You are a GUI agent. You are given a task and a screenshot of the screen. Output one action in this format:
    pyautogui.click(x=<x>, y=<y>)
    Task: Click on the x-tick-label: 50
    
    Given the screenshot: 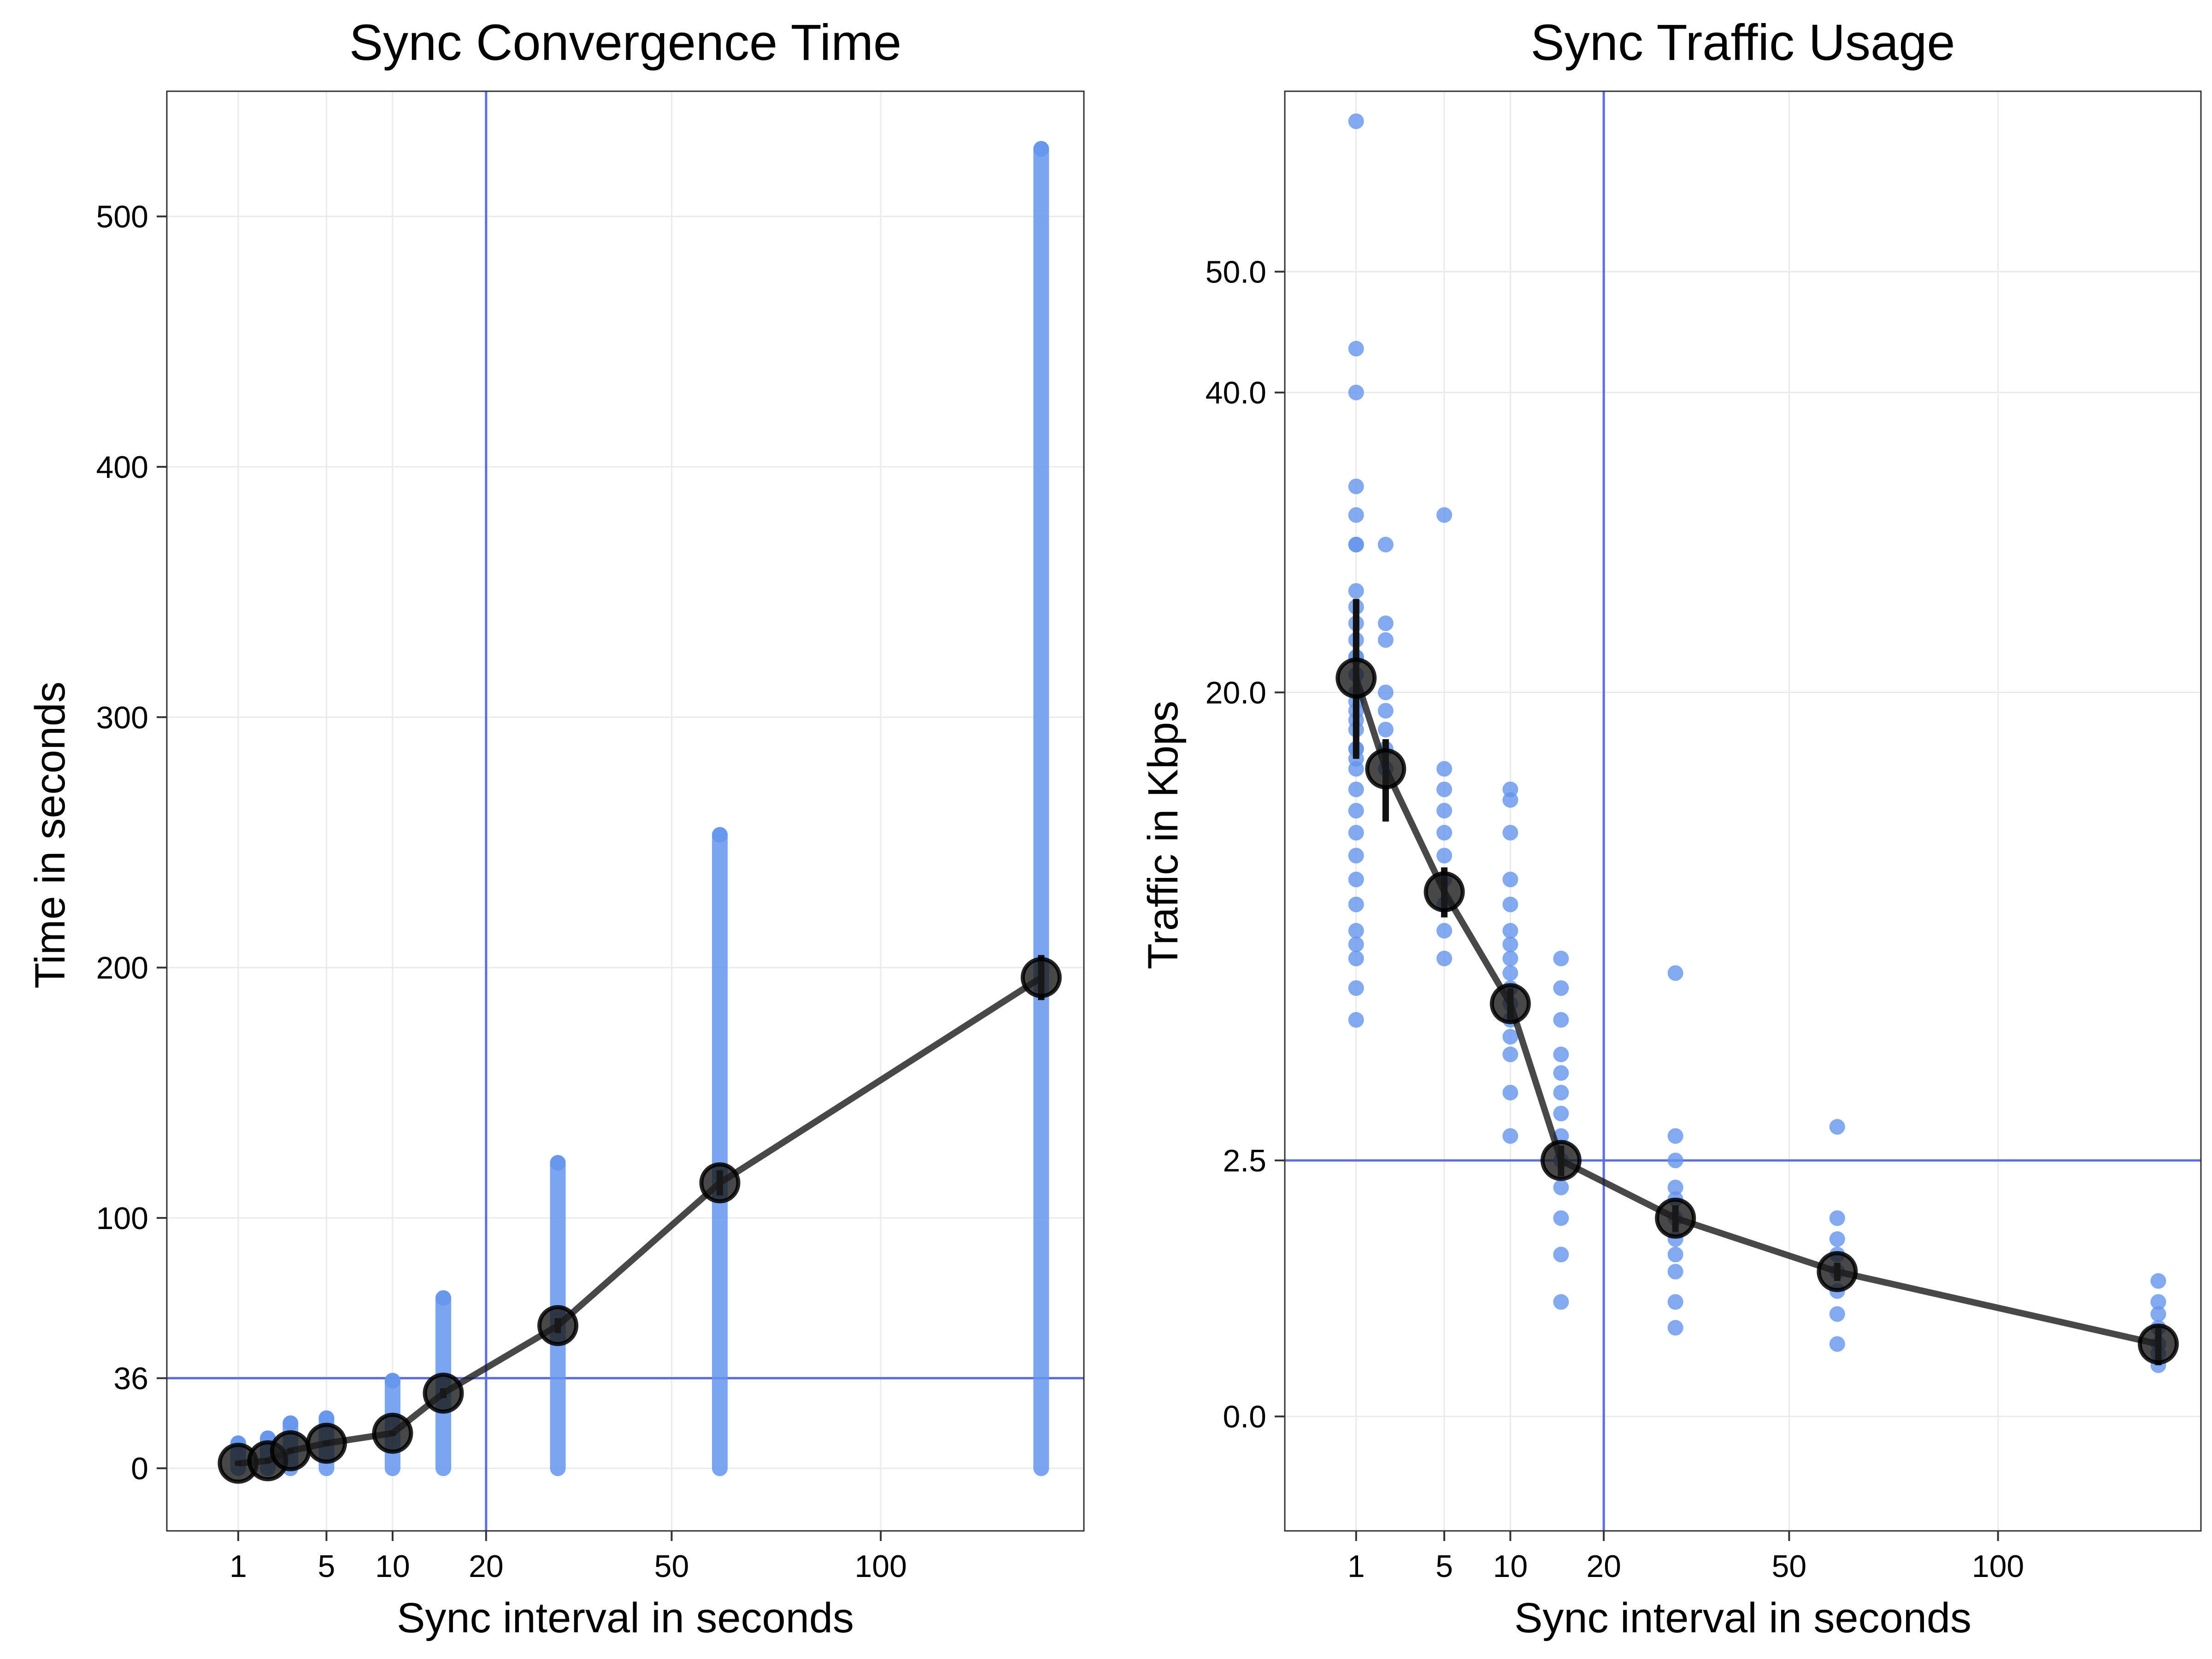 What is the action you would take?
    pyautogui.click(x=1789, y=1566)
    